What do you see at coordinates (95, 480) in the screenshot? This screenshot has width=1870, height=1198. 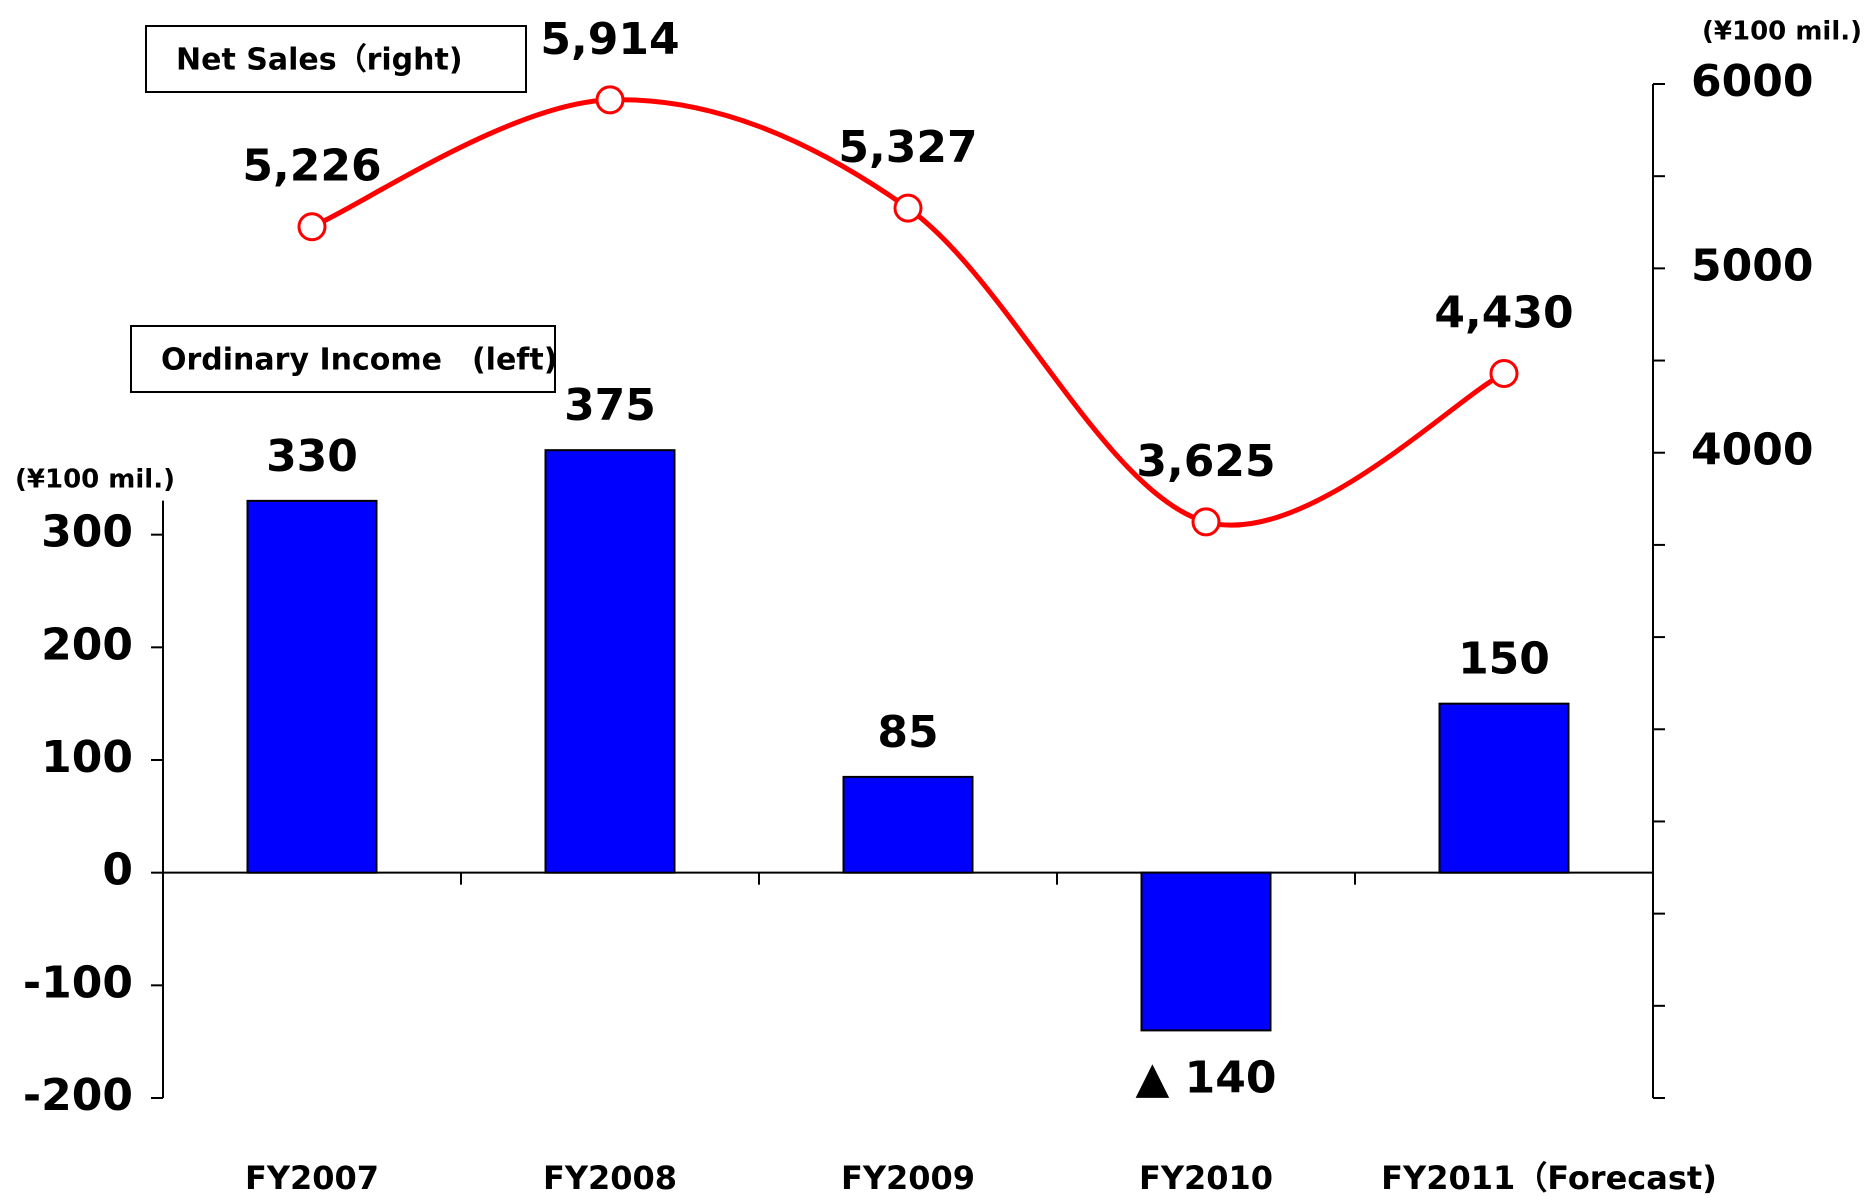 I see `y-axis-unit: (¥100 mil.)` at bounding box center [95, 480].